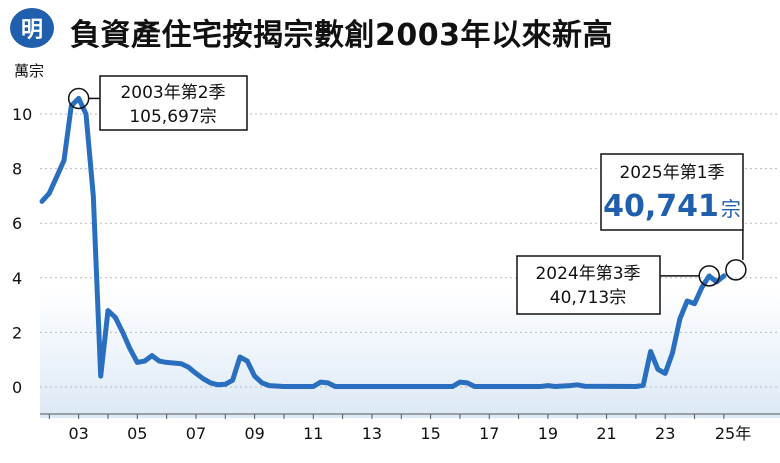 The width and height of the screenshot is (780, 463). I want to click on x-tick-label: 23, so click(665, 433).